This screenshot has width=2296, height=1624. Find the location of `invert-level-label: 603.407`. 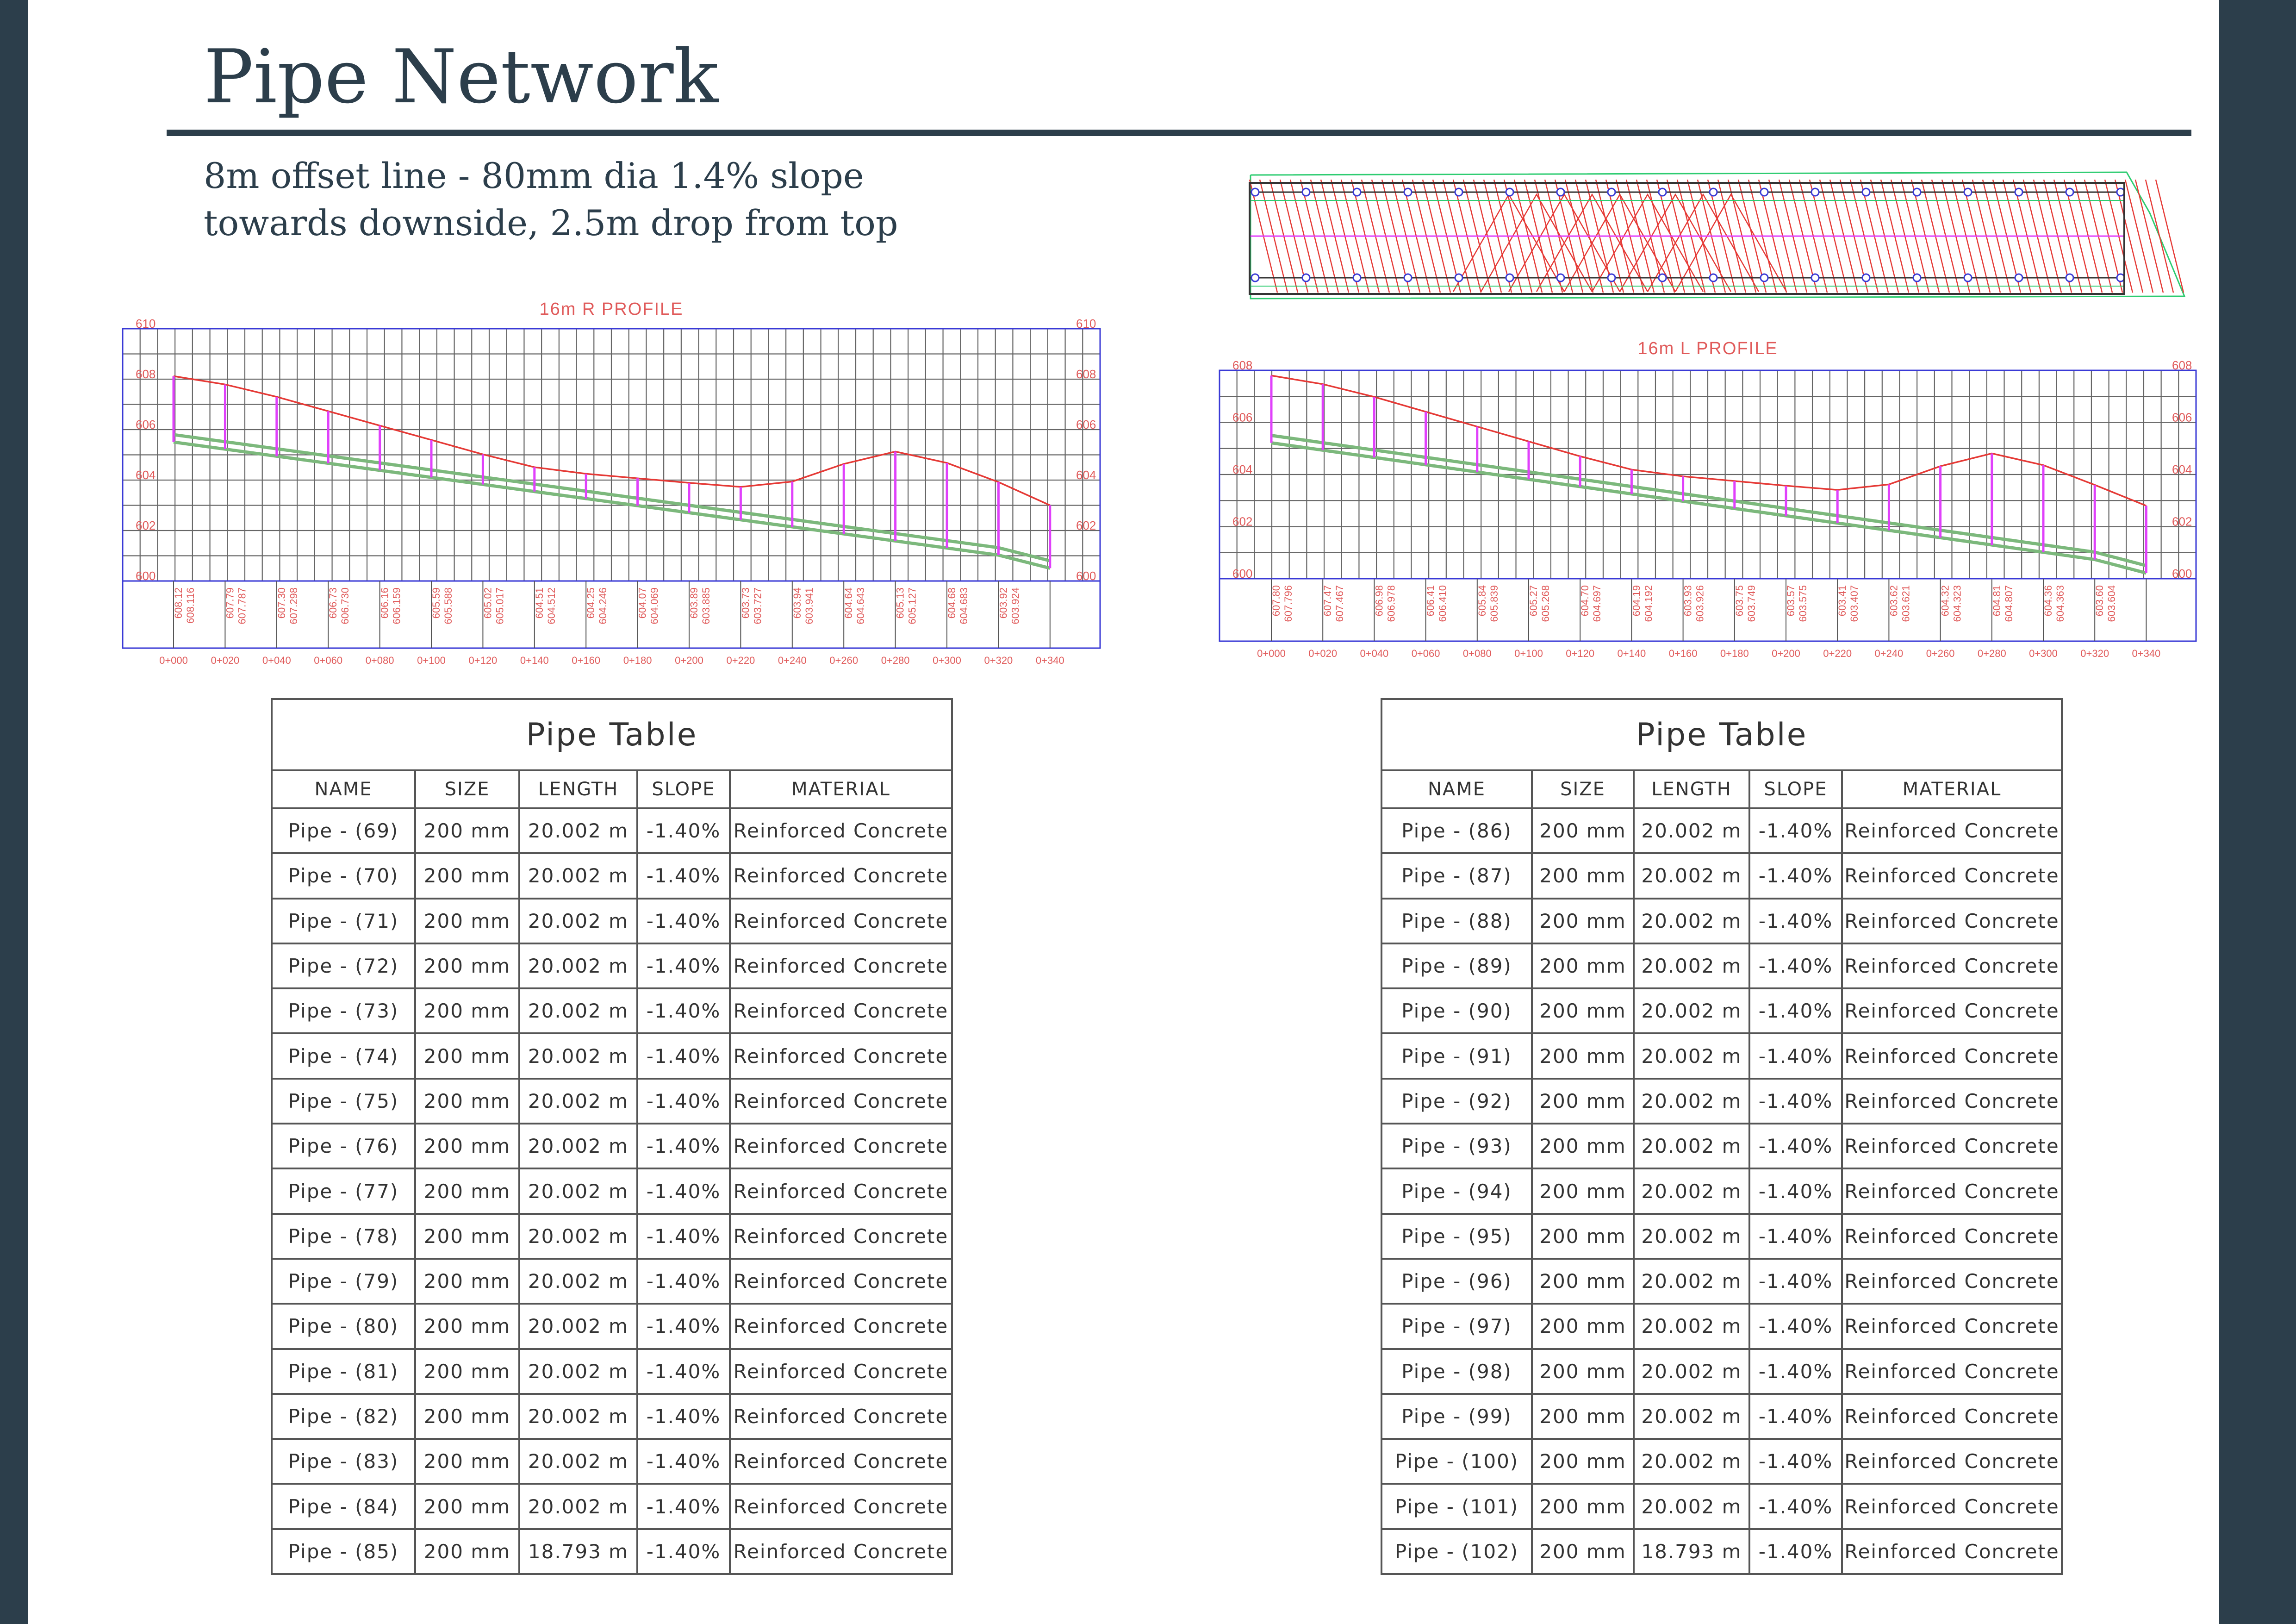

invert-level-label: 603.407 is located at coordinates (1854, 603).